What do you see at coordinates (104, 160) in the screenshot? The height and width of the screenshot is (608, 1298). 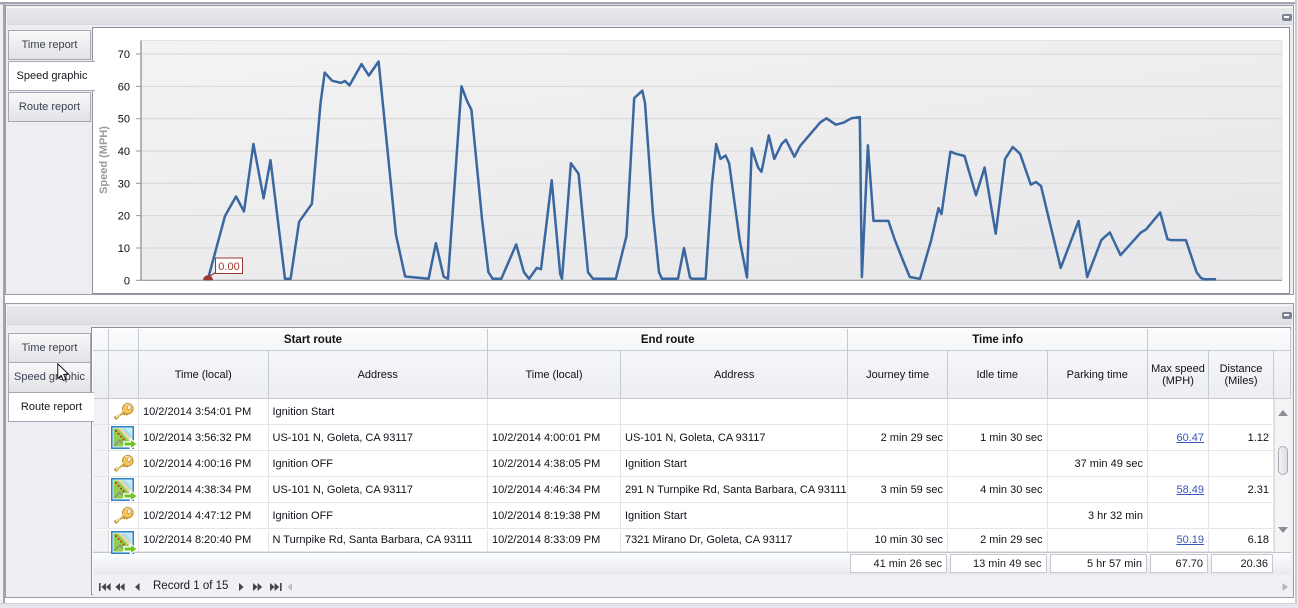 I see `svg-text: Speed (MPH)` at bounding box center [104, 160].